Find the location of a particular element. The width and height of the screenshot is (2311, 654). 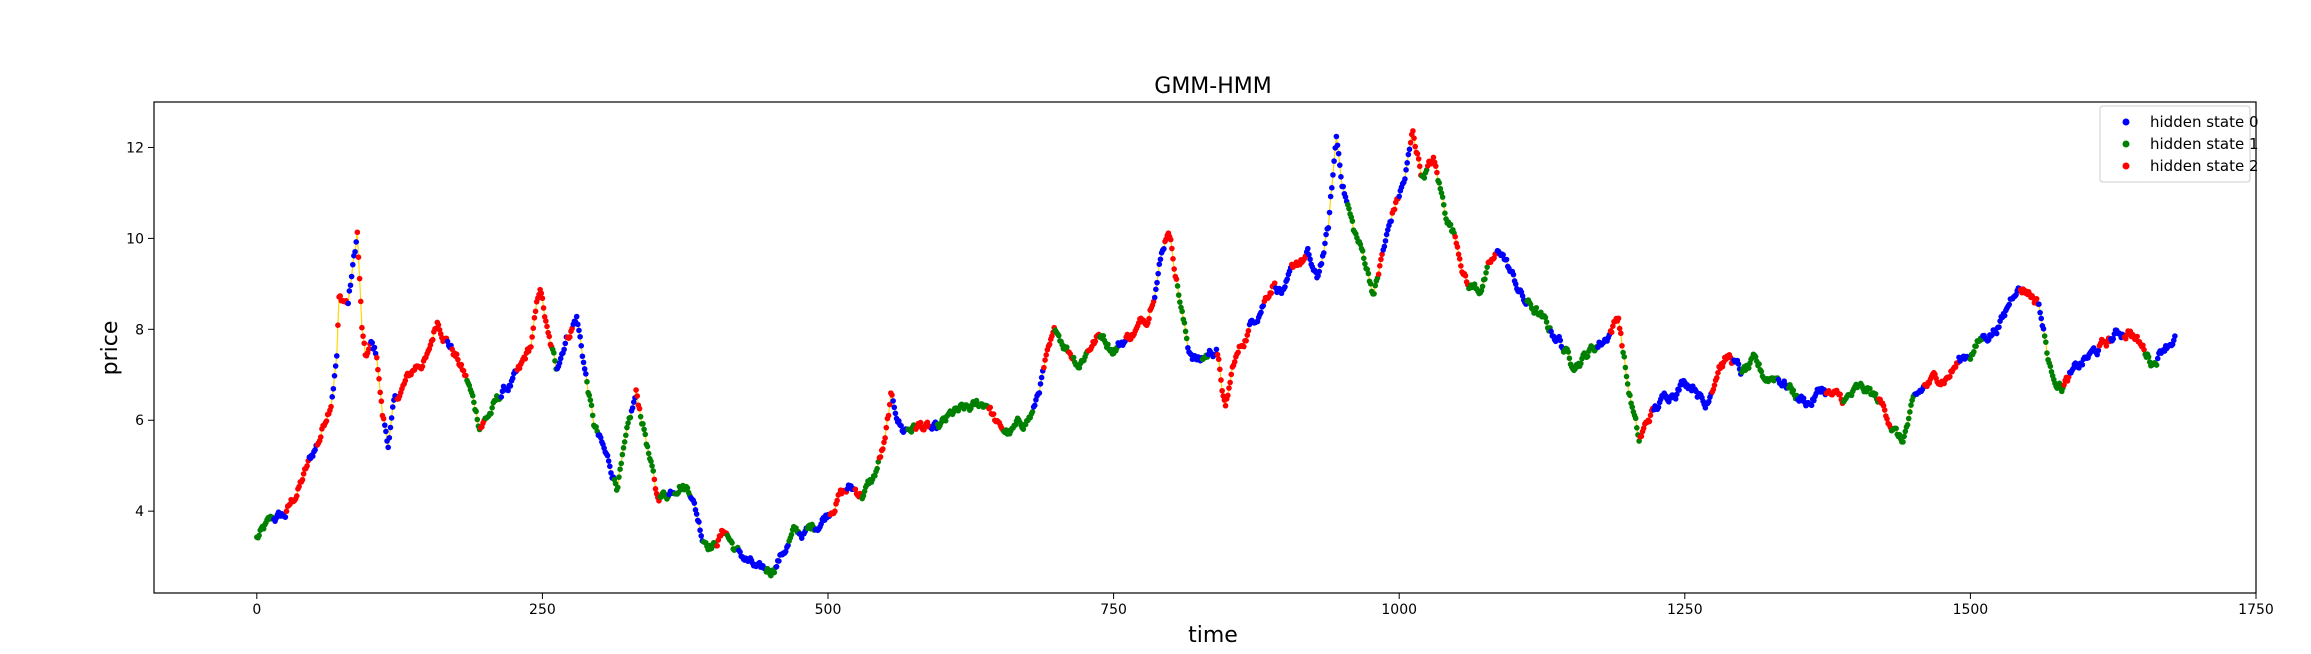

x-tick-label: 1250 is located at coordinates (1685, 610).